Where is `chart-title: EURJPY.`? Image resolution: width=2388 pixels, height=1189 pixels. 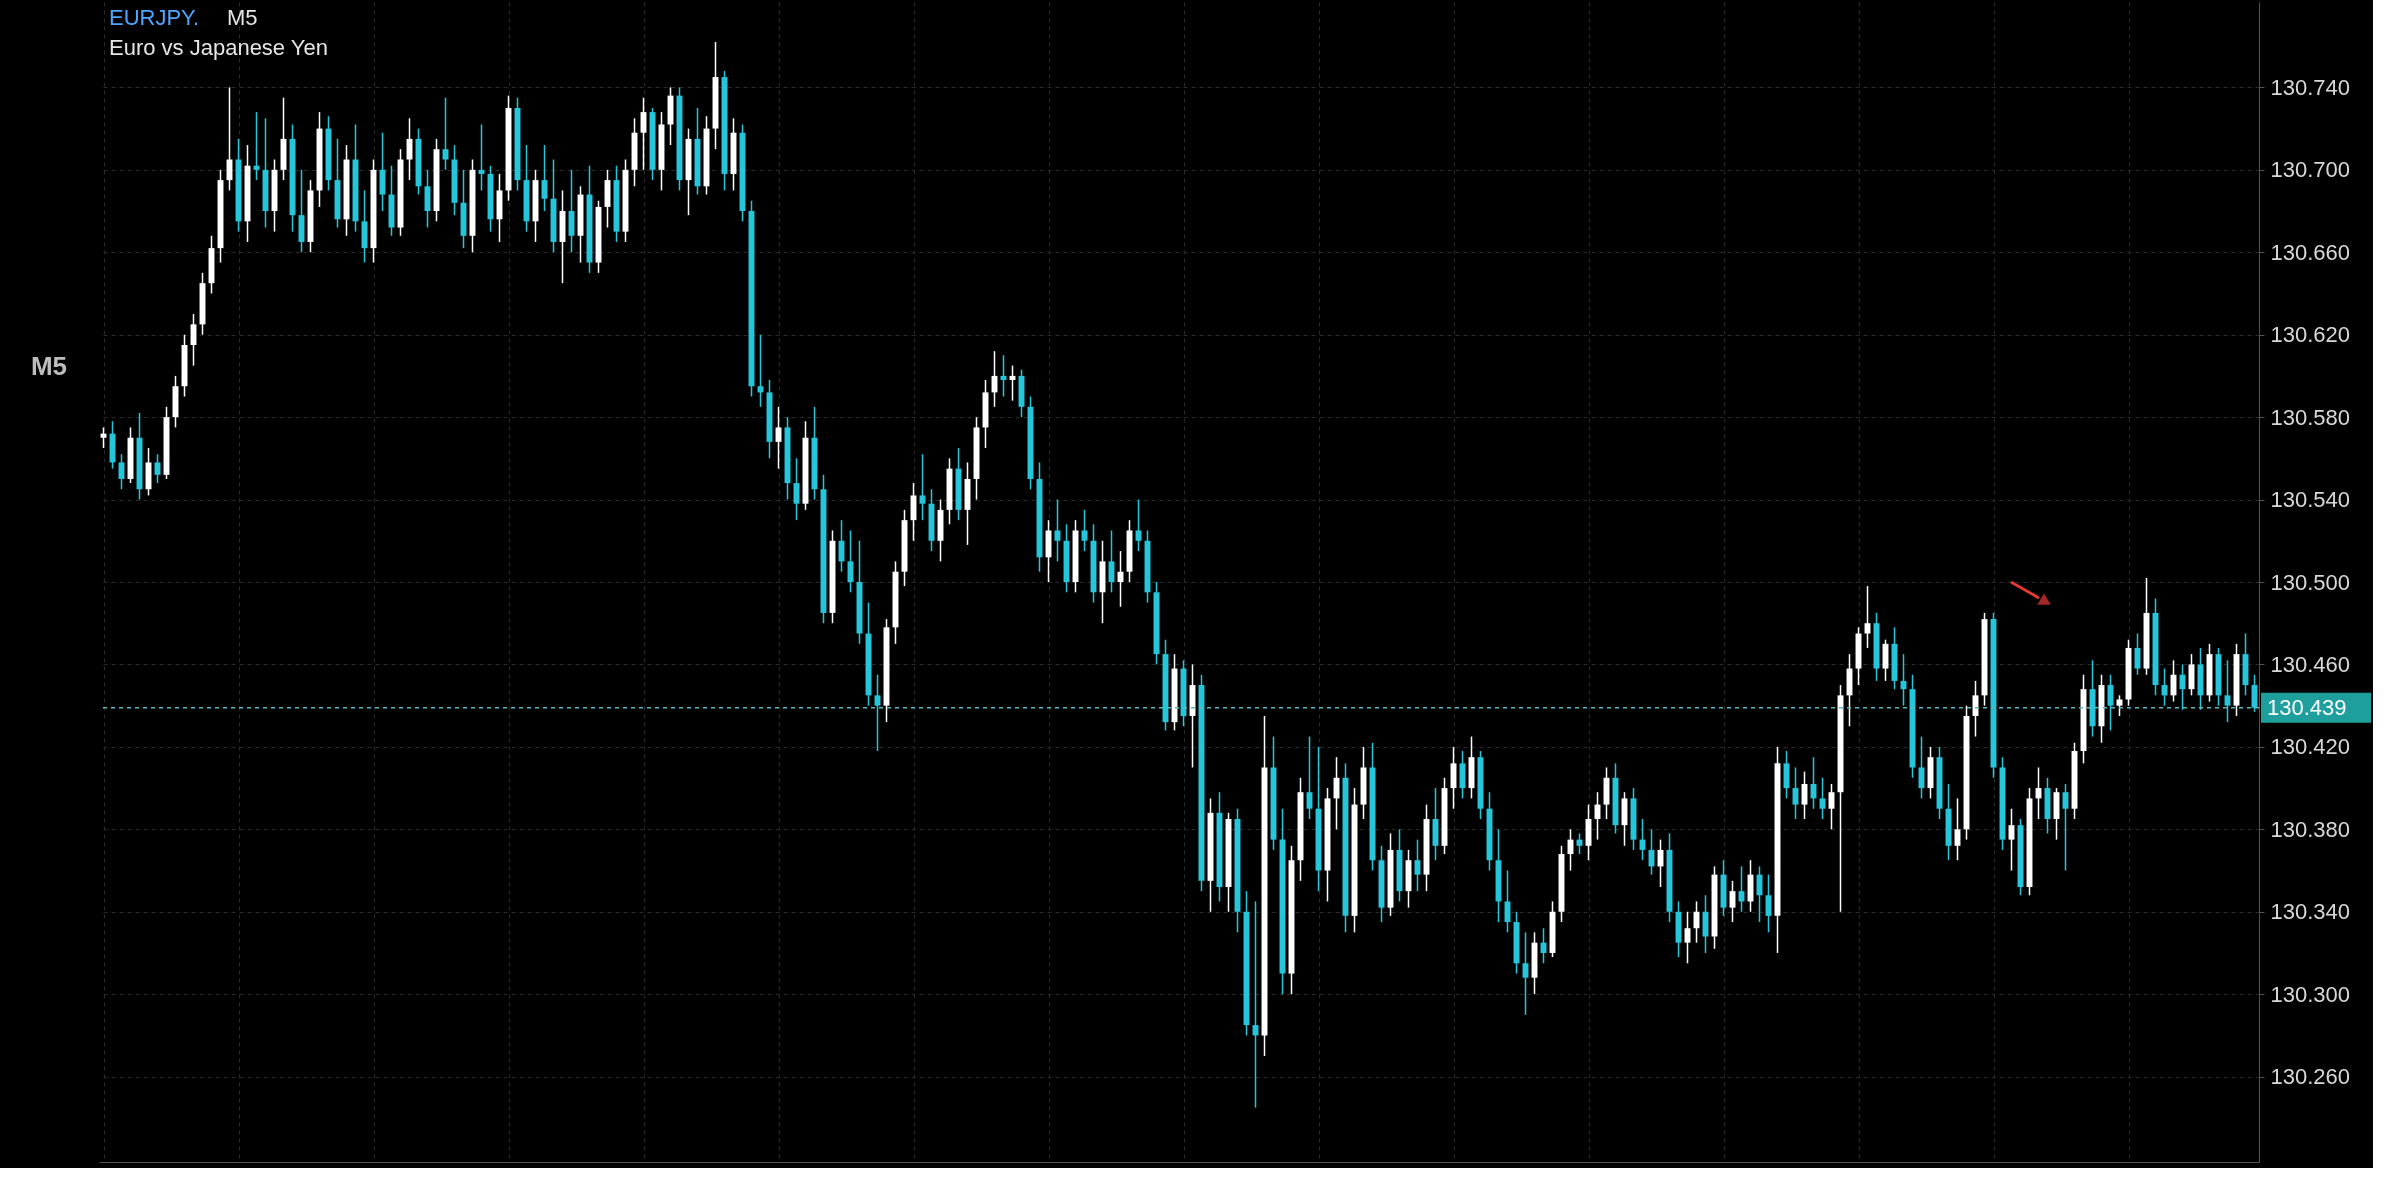 chart-title: EURJPY. is located at coordinates (154, 17).